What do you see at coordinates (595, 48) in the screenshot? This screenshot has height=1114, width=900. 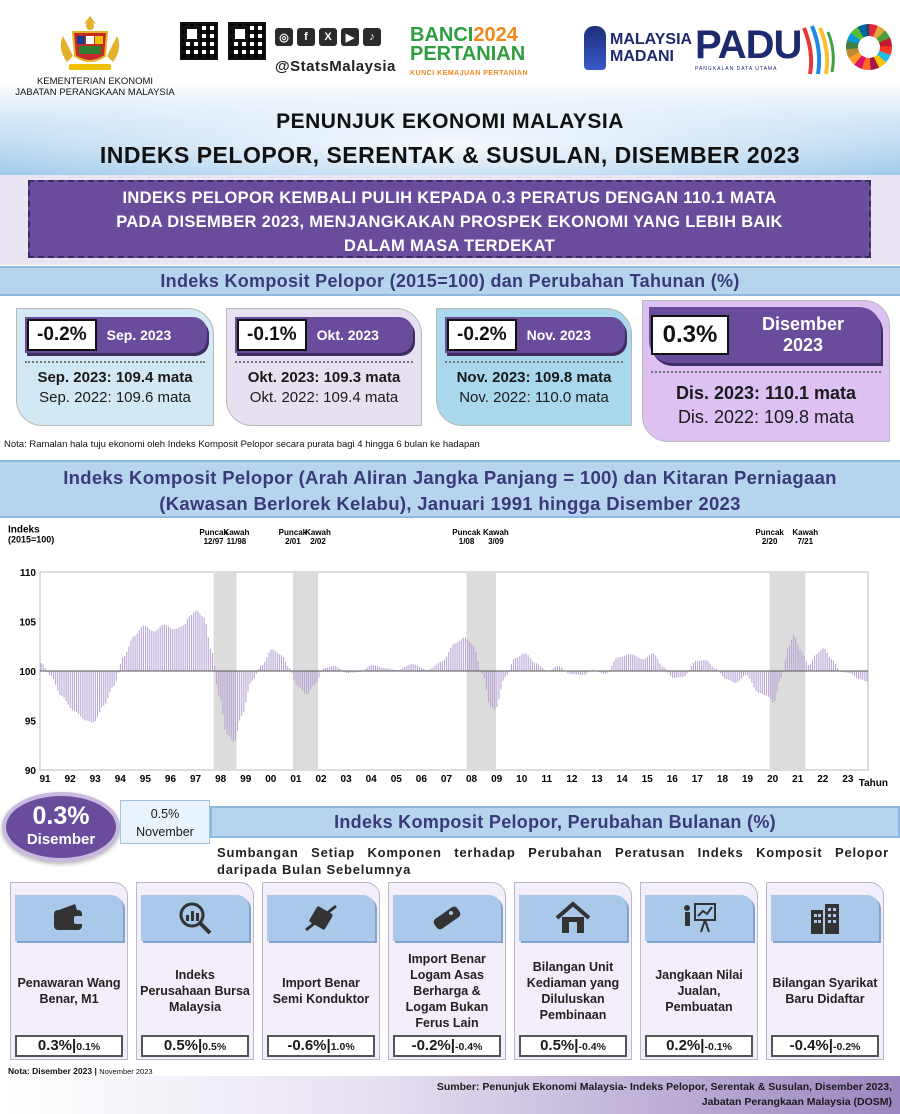 I see `madani-hand-icon` at bounding box center [595, 48].